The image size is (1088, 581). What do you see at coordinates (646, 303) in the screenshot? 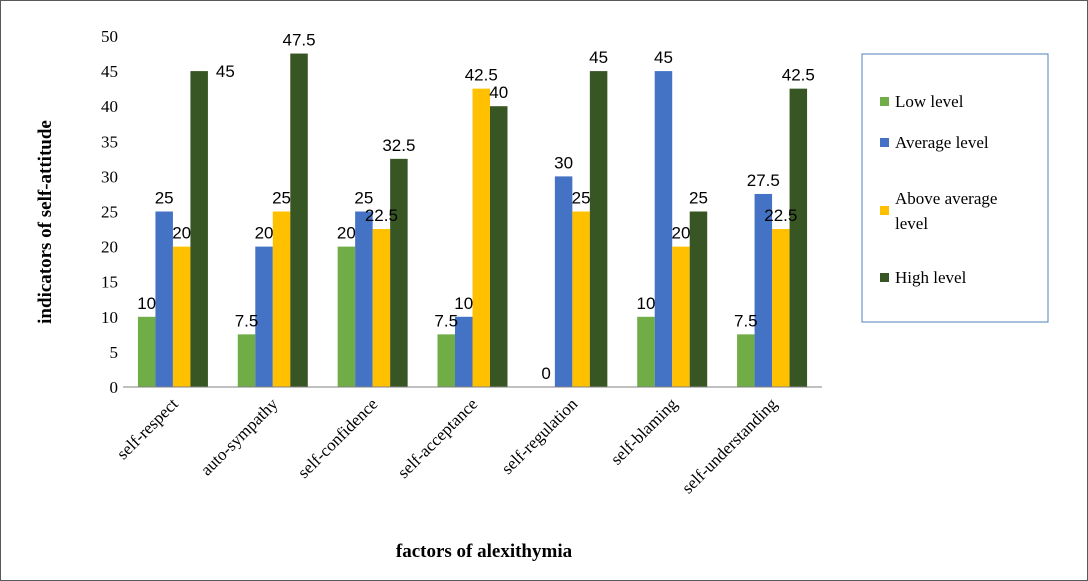
I see `data-label-5-0: 10` at bounding box center [646, 303].